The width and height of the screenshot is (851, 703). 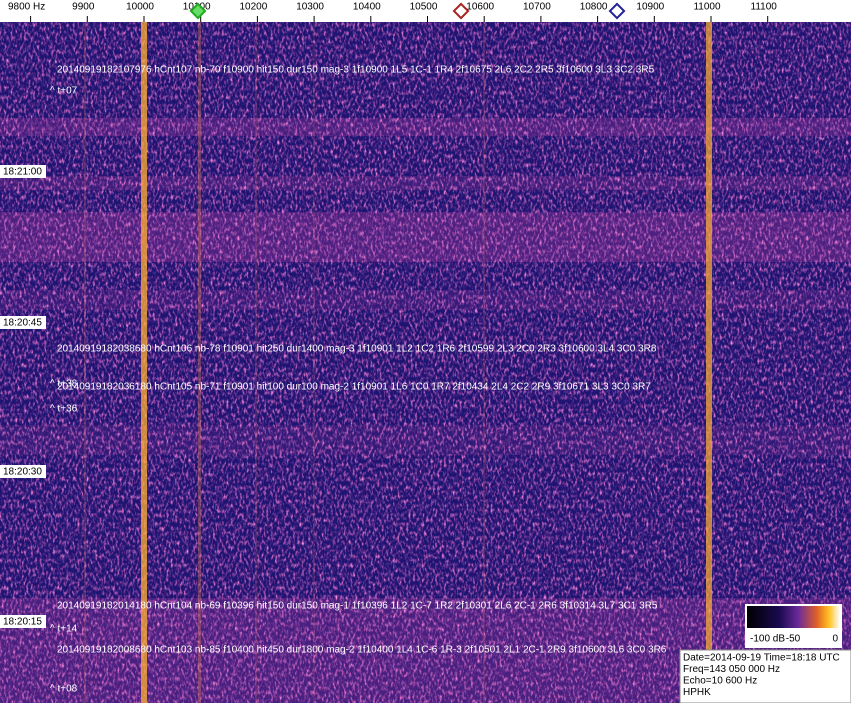 What do you see at coordinates (793, 617) in the screenshot?
I see `colorbar` at bounding box center [793, 617].